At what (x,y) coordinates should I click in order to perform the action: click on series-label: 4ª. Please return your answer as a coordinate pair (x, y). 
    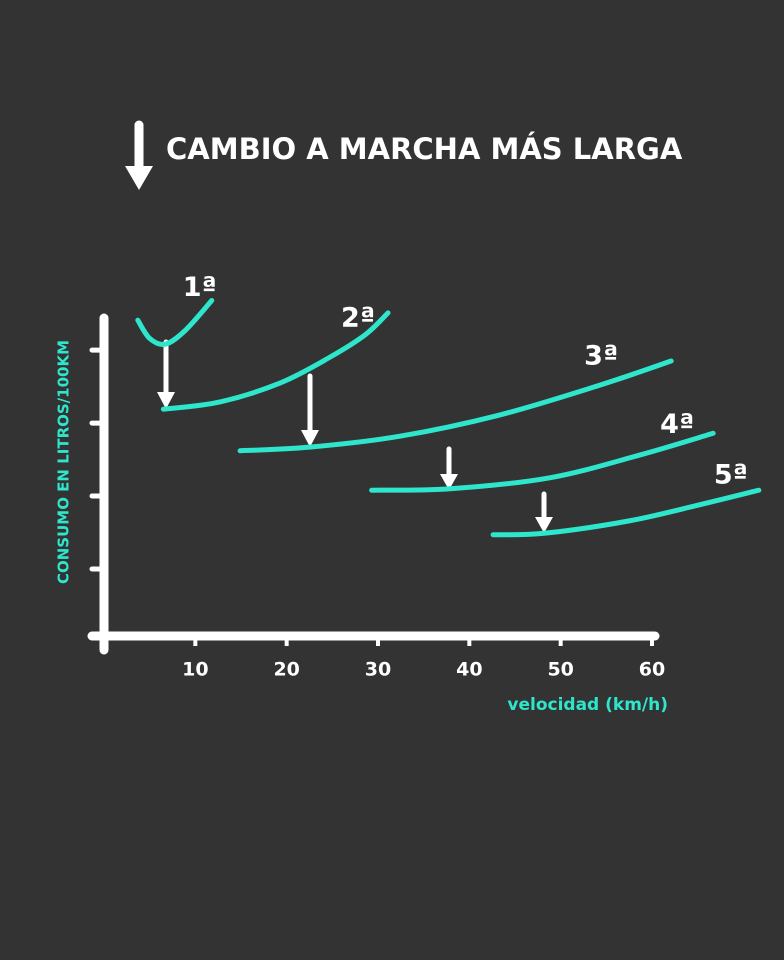
    Looking at the image, I should click on (677, 424).